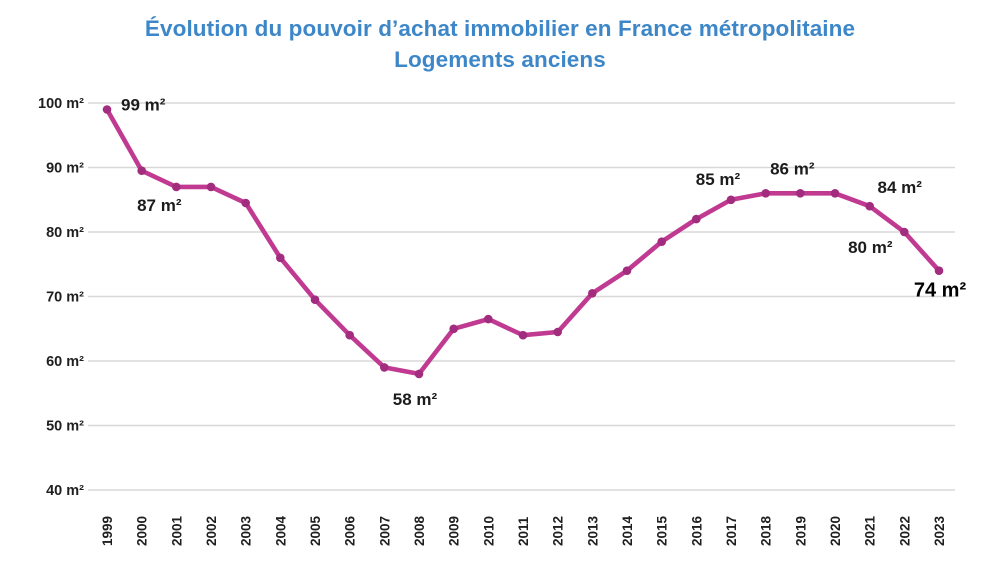 This screenshot has height=574, width=1000. Describe the element at coordinates (159, 205) in the screenshot. I see `data-label: 87 m²` at that location.